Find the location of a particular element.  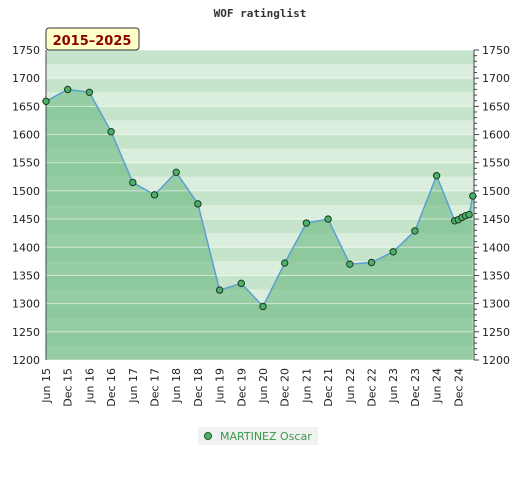

y-tick-label-right: 1450 is located at coordinates (496, 219).